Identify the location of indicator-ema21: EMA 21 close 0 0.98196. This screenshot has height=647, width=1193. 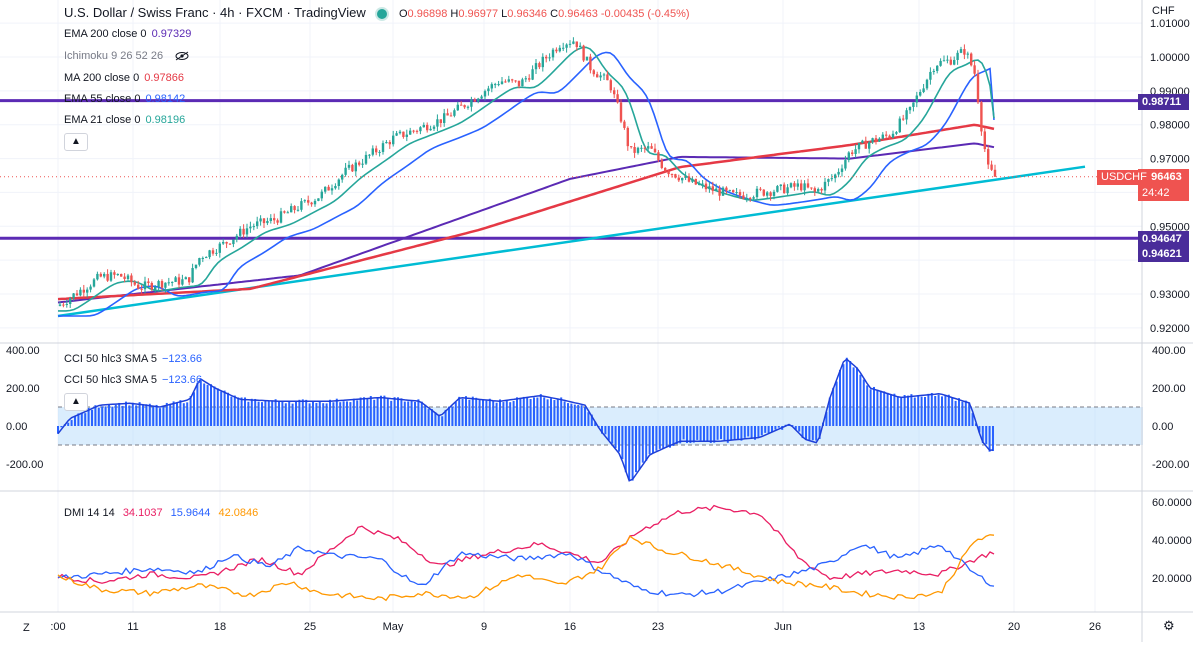
(124, 120).